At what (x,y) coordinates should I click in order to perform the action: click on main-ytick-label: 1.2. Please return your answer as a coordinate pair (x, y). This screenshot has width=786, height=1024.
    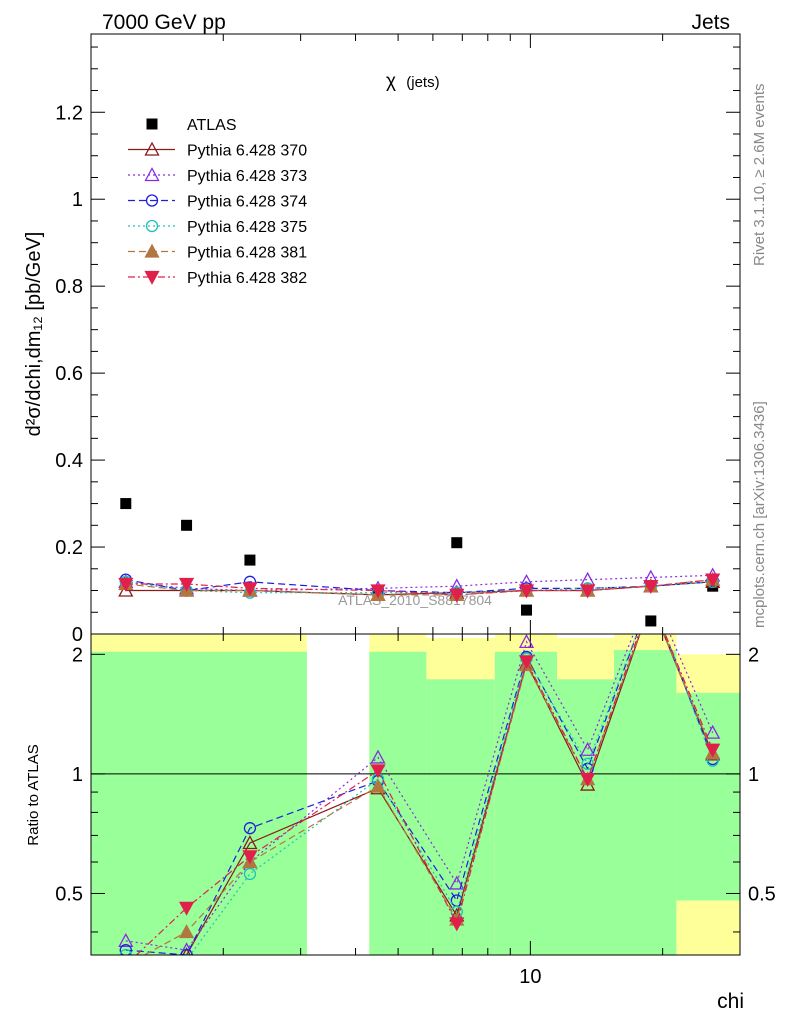
    Looking at the image, I should click on (69, 113).